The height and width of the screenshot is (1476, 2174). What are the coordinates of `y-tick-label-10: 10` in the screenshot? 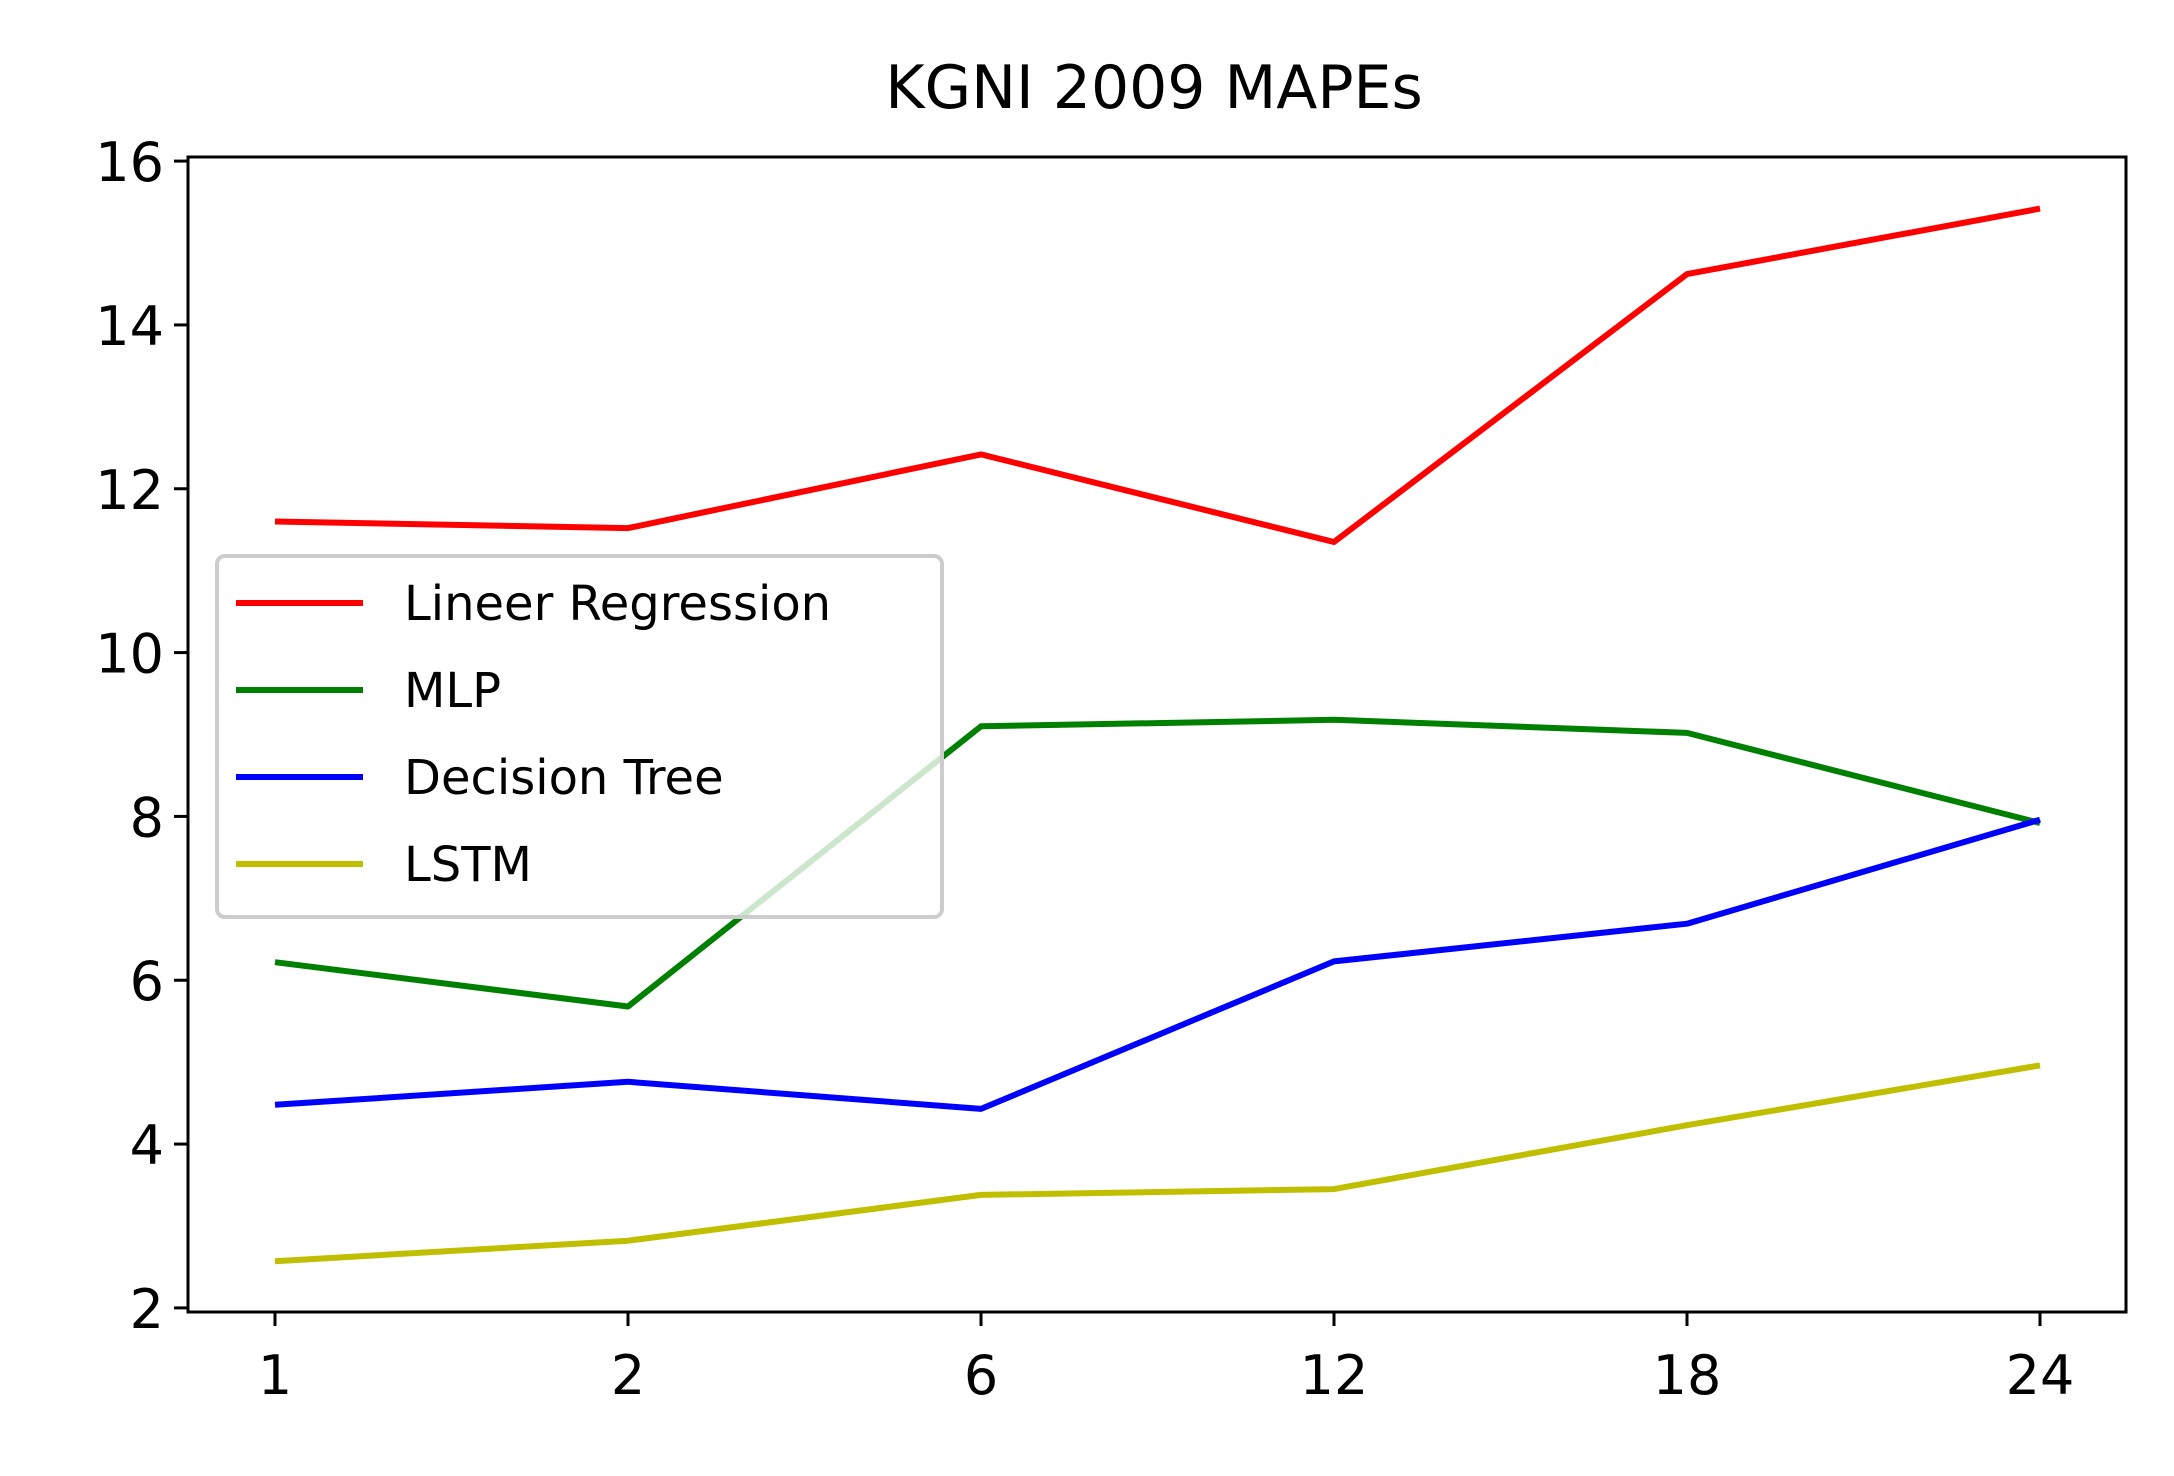 It's located at (129, 654).